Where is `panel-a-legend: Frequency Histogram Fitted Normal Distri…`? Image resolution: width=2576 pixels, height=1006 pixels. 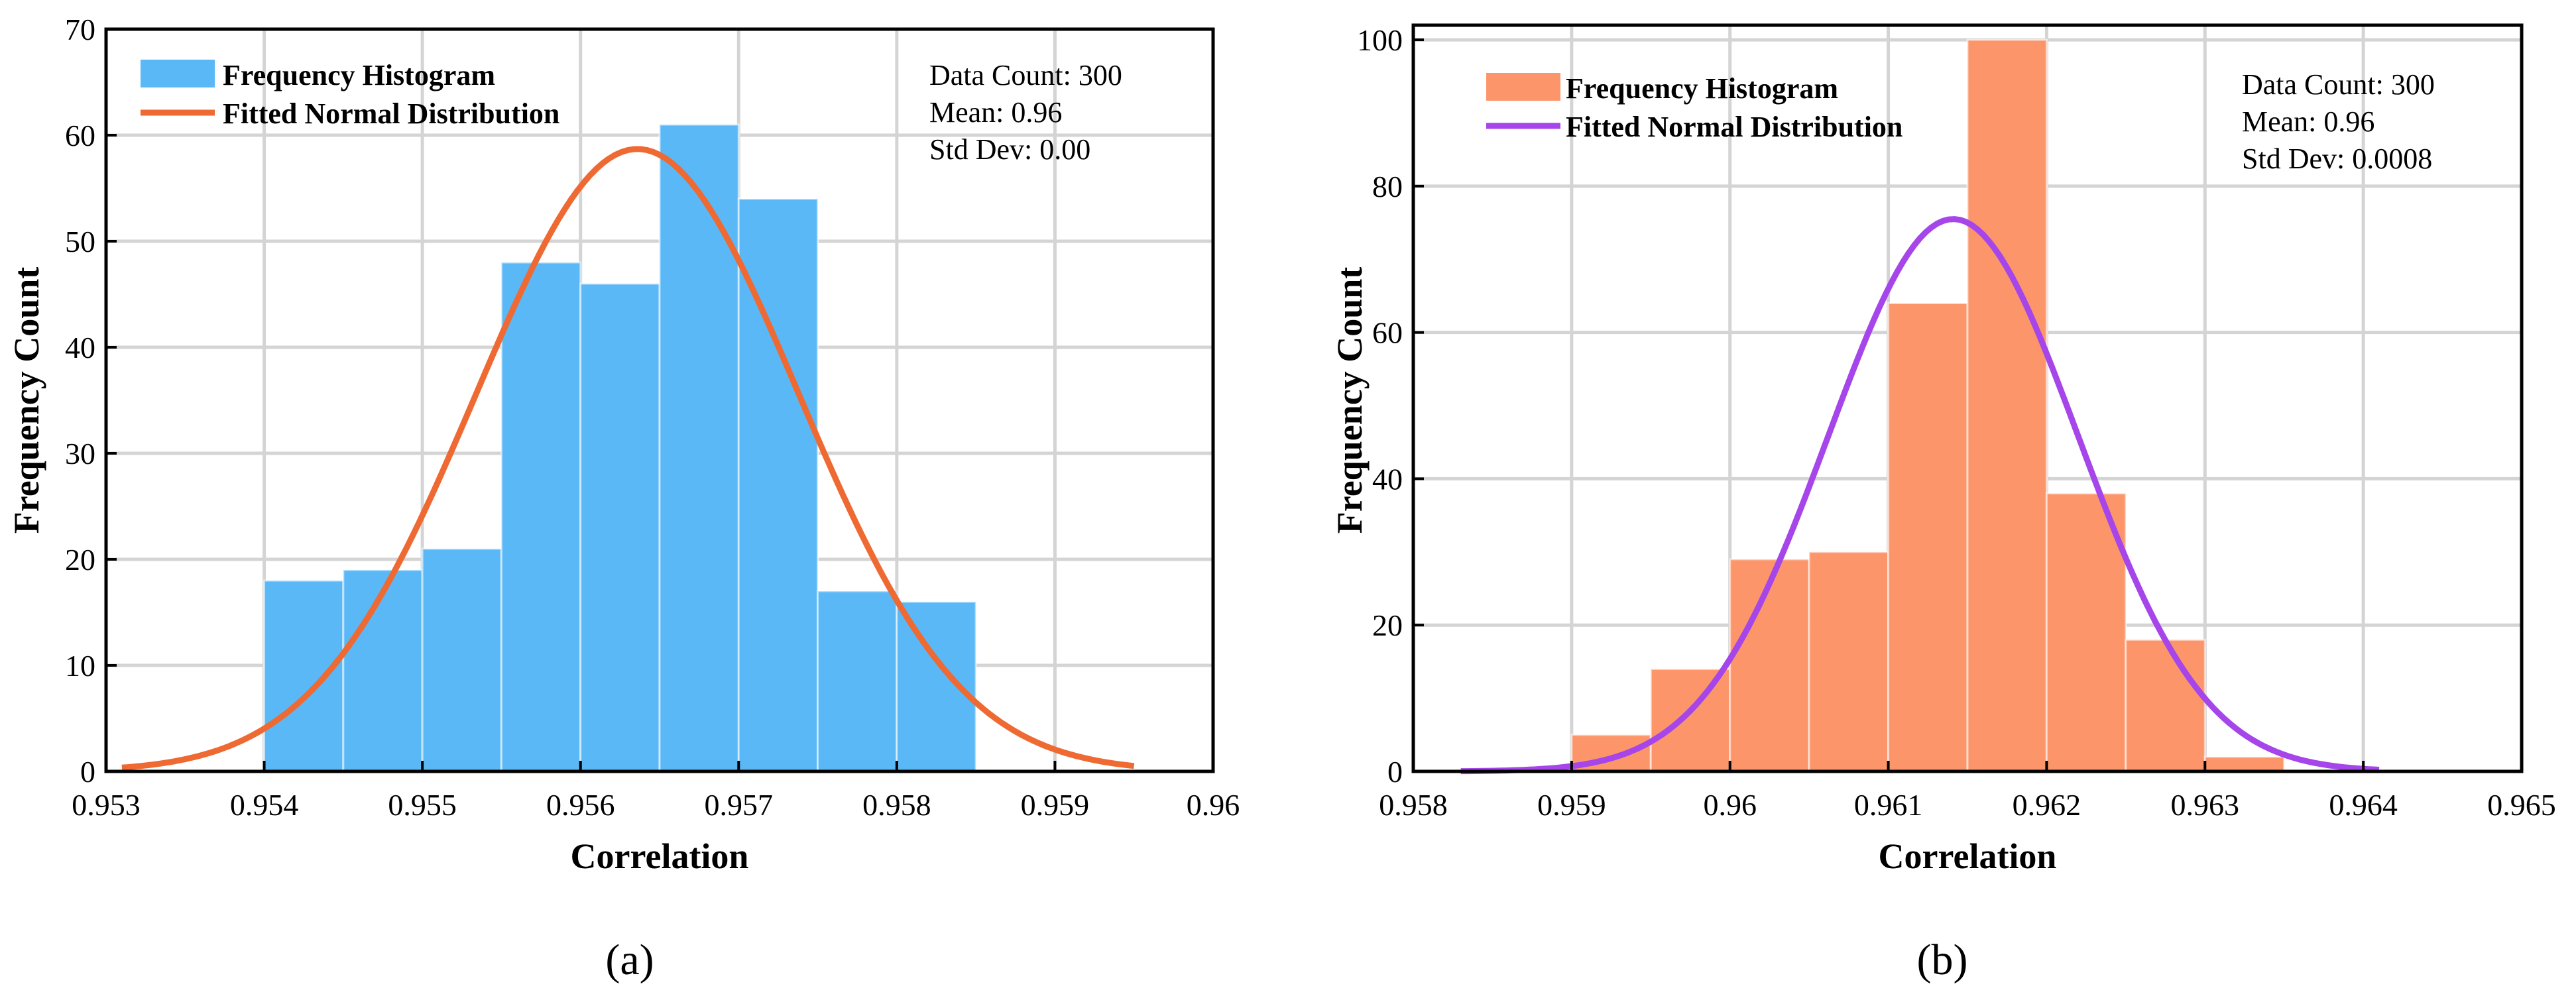 panel-a-legend: Frequency Histogram Fitted Normal Distri… is located at coordinates (350, 94).